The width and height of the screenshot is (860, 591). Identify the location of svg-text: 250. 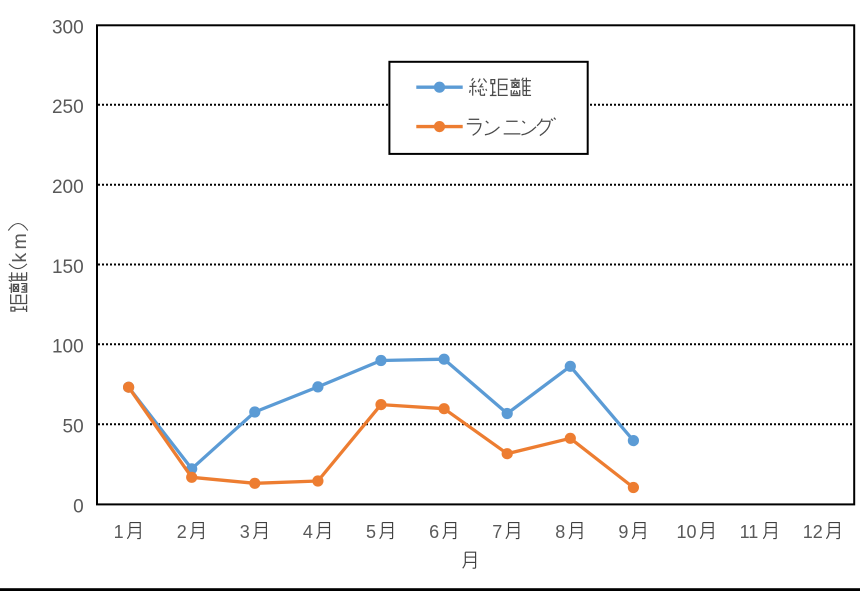
(68, 107).